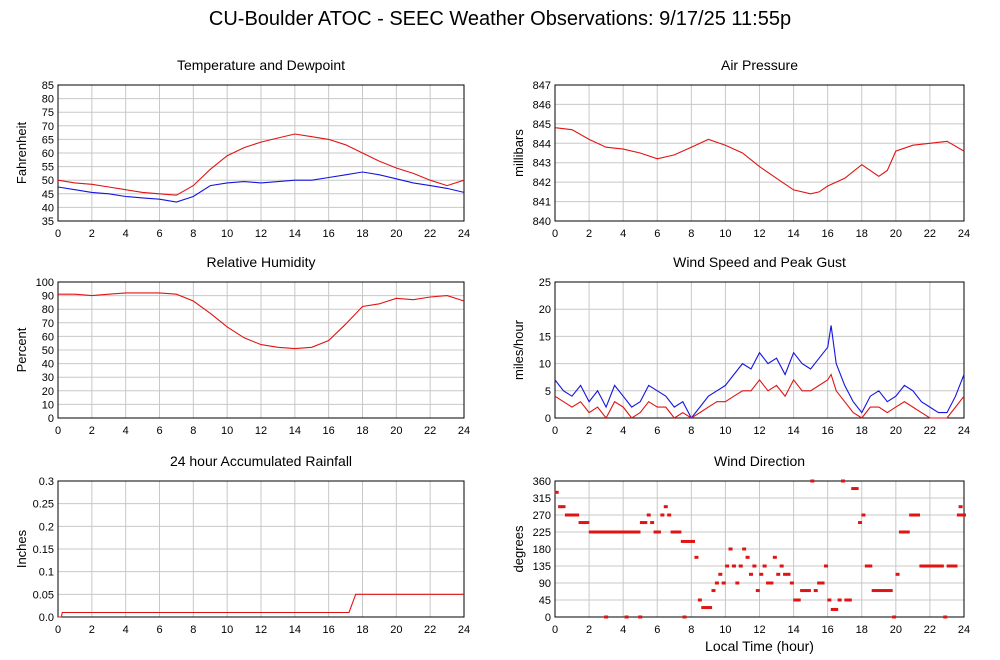 The height and width of the screenshot is (660, 1000). I want to click on y-tick-label: 15, so click(545, 337).